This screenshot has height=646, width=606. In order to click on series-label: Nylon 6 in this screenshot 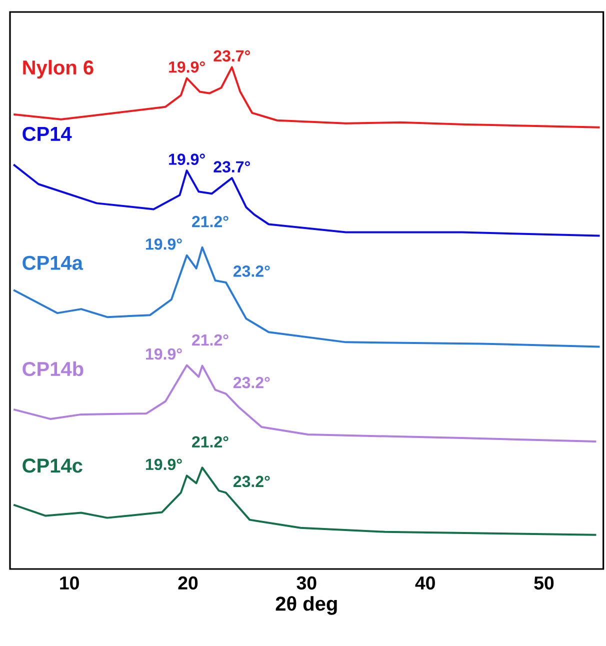, I will do `click(58, 69)`.